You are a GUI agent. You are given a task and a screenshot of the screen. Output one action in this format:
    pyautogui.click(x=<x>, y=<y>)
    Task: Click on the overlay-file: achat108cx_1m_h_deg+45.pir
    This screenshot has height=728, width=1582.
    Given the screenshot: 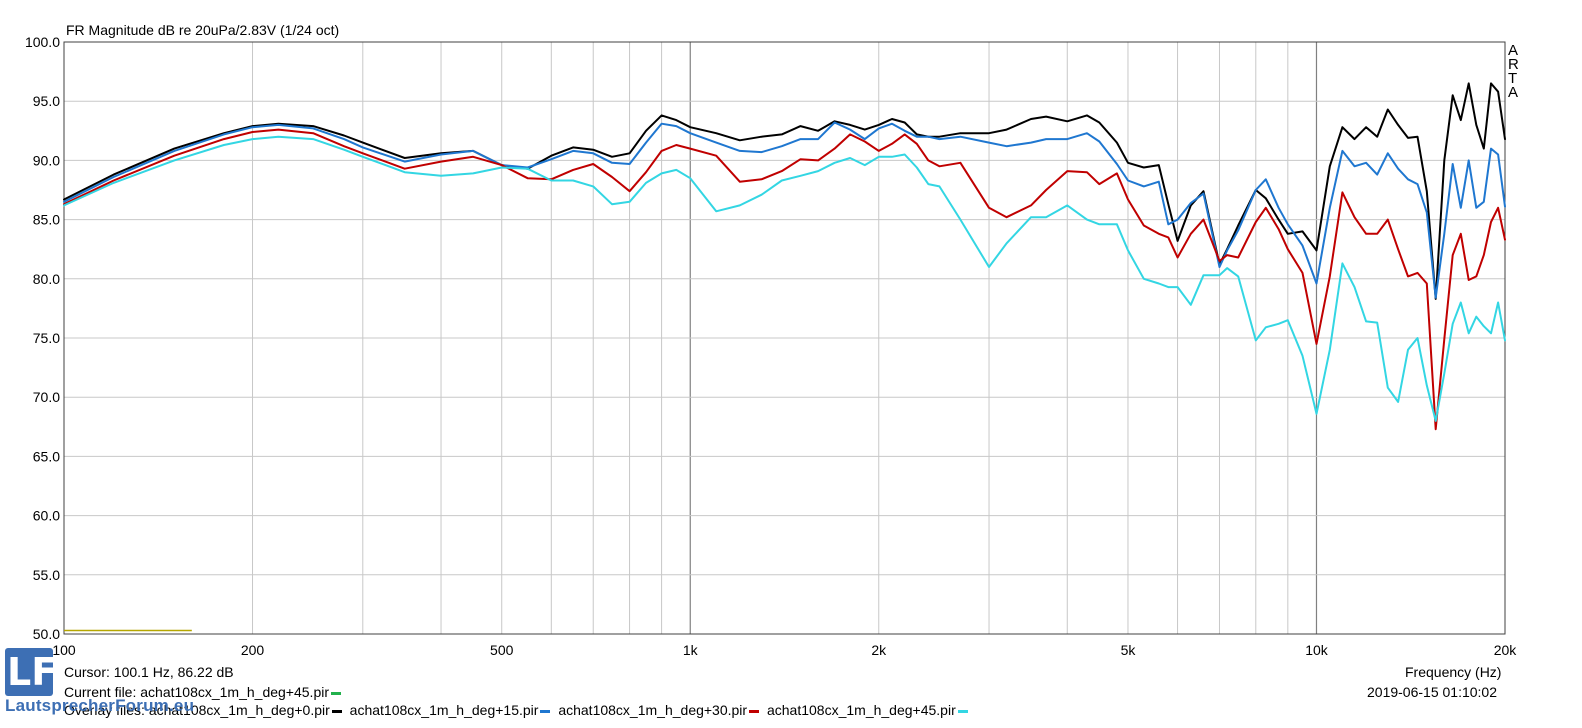 What is the action you would take?
    pyautogui.click(x=861, y=710)
    